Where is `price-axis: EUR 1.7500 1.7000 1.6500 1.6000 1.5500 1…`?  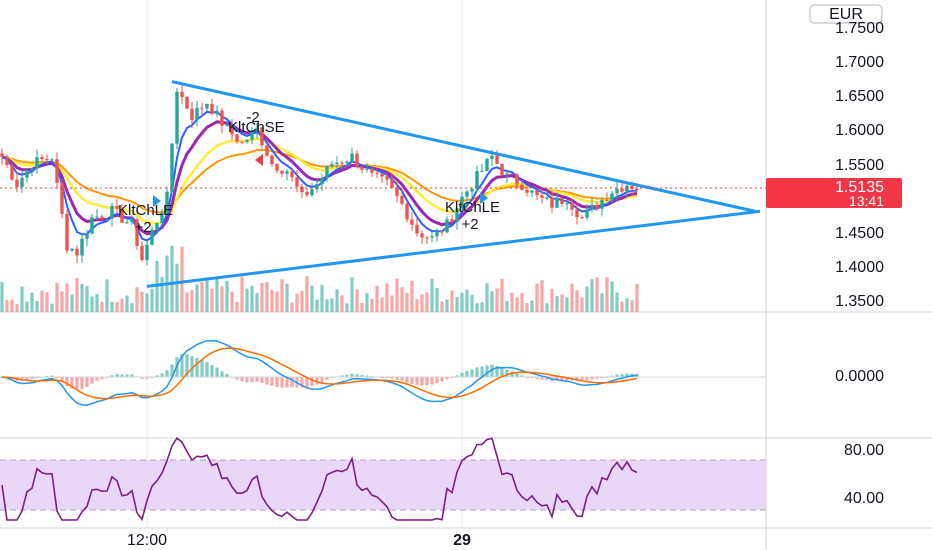
price-axis: EUR 1.7500 1.7000 1.6500 1.6000 1.5500 1… is located at coordinates (834, 255).